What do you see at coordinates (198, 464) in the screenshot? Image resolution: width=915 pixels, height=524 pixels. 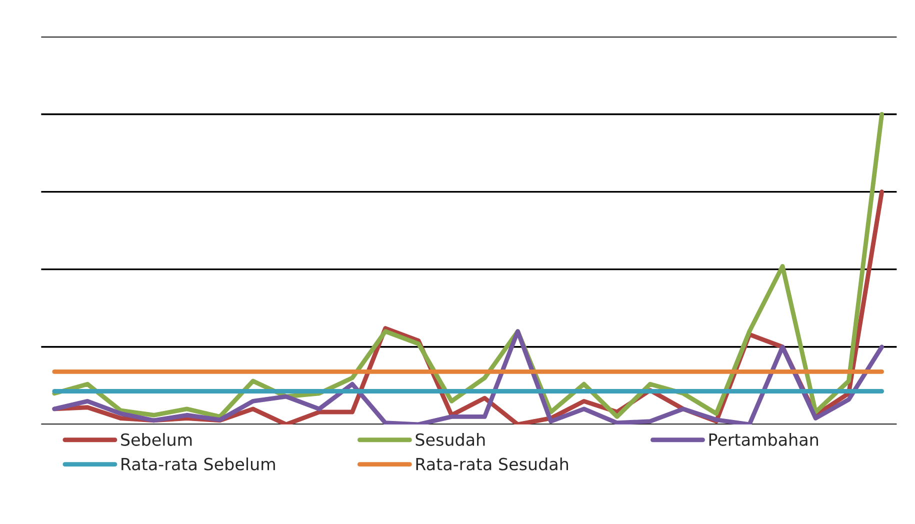 I see `legend-label: Rata-rata Sebelum` at bounding box center [198, 464].